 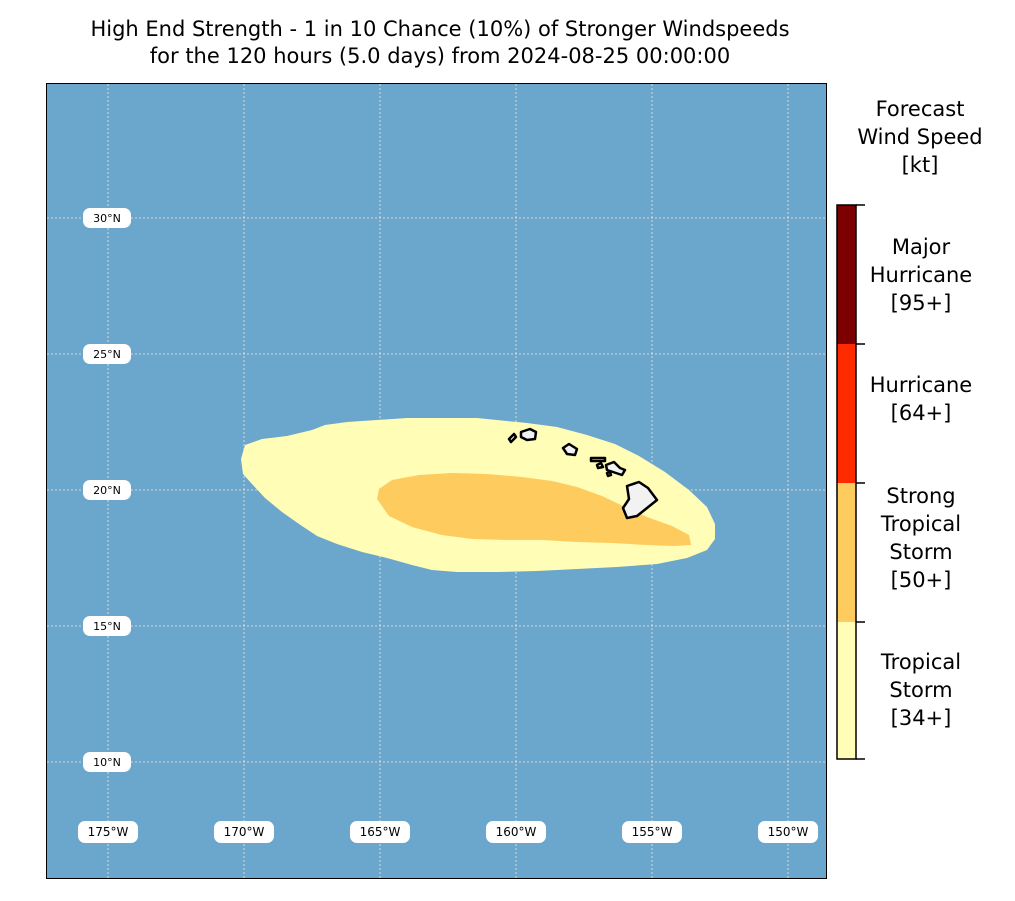 What do you see at coordinates (652, 832) in the screenshot?
I see `lon-label-155: 155°W` at bounding box center [652, 832].